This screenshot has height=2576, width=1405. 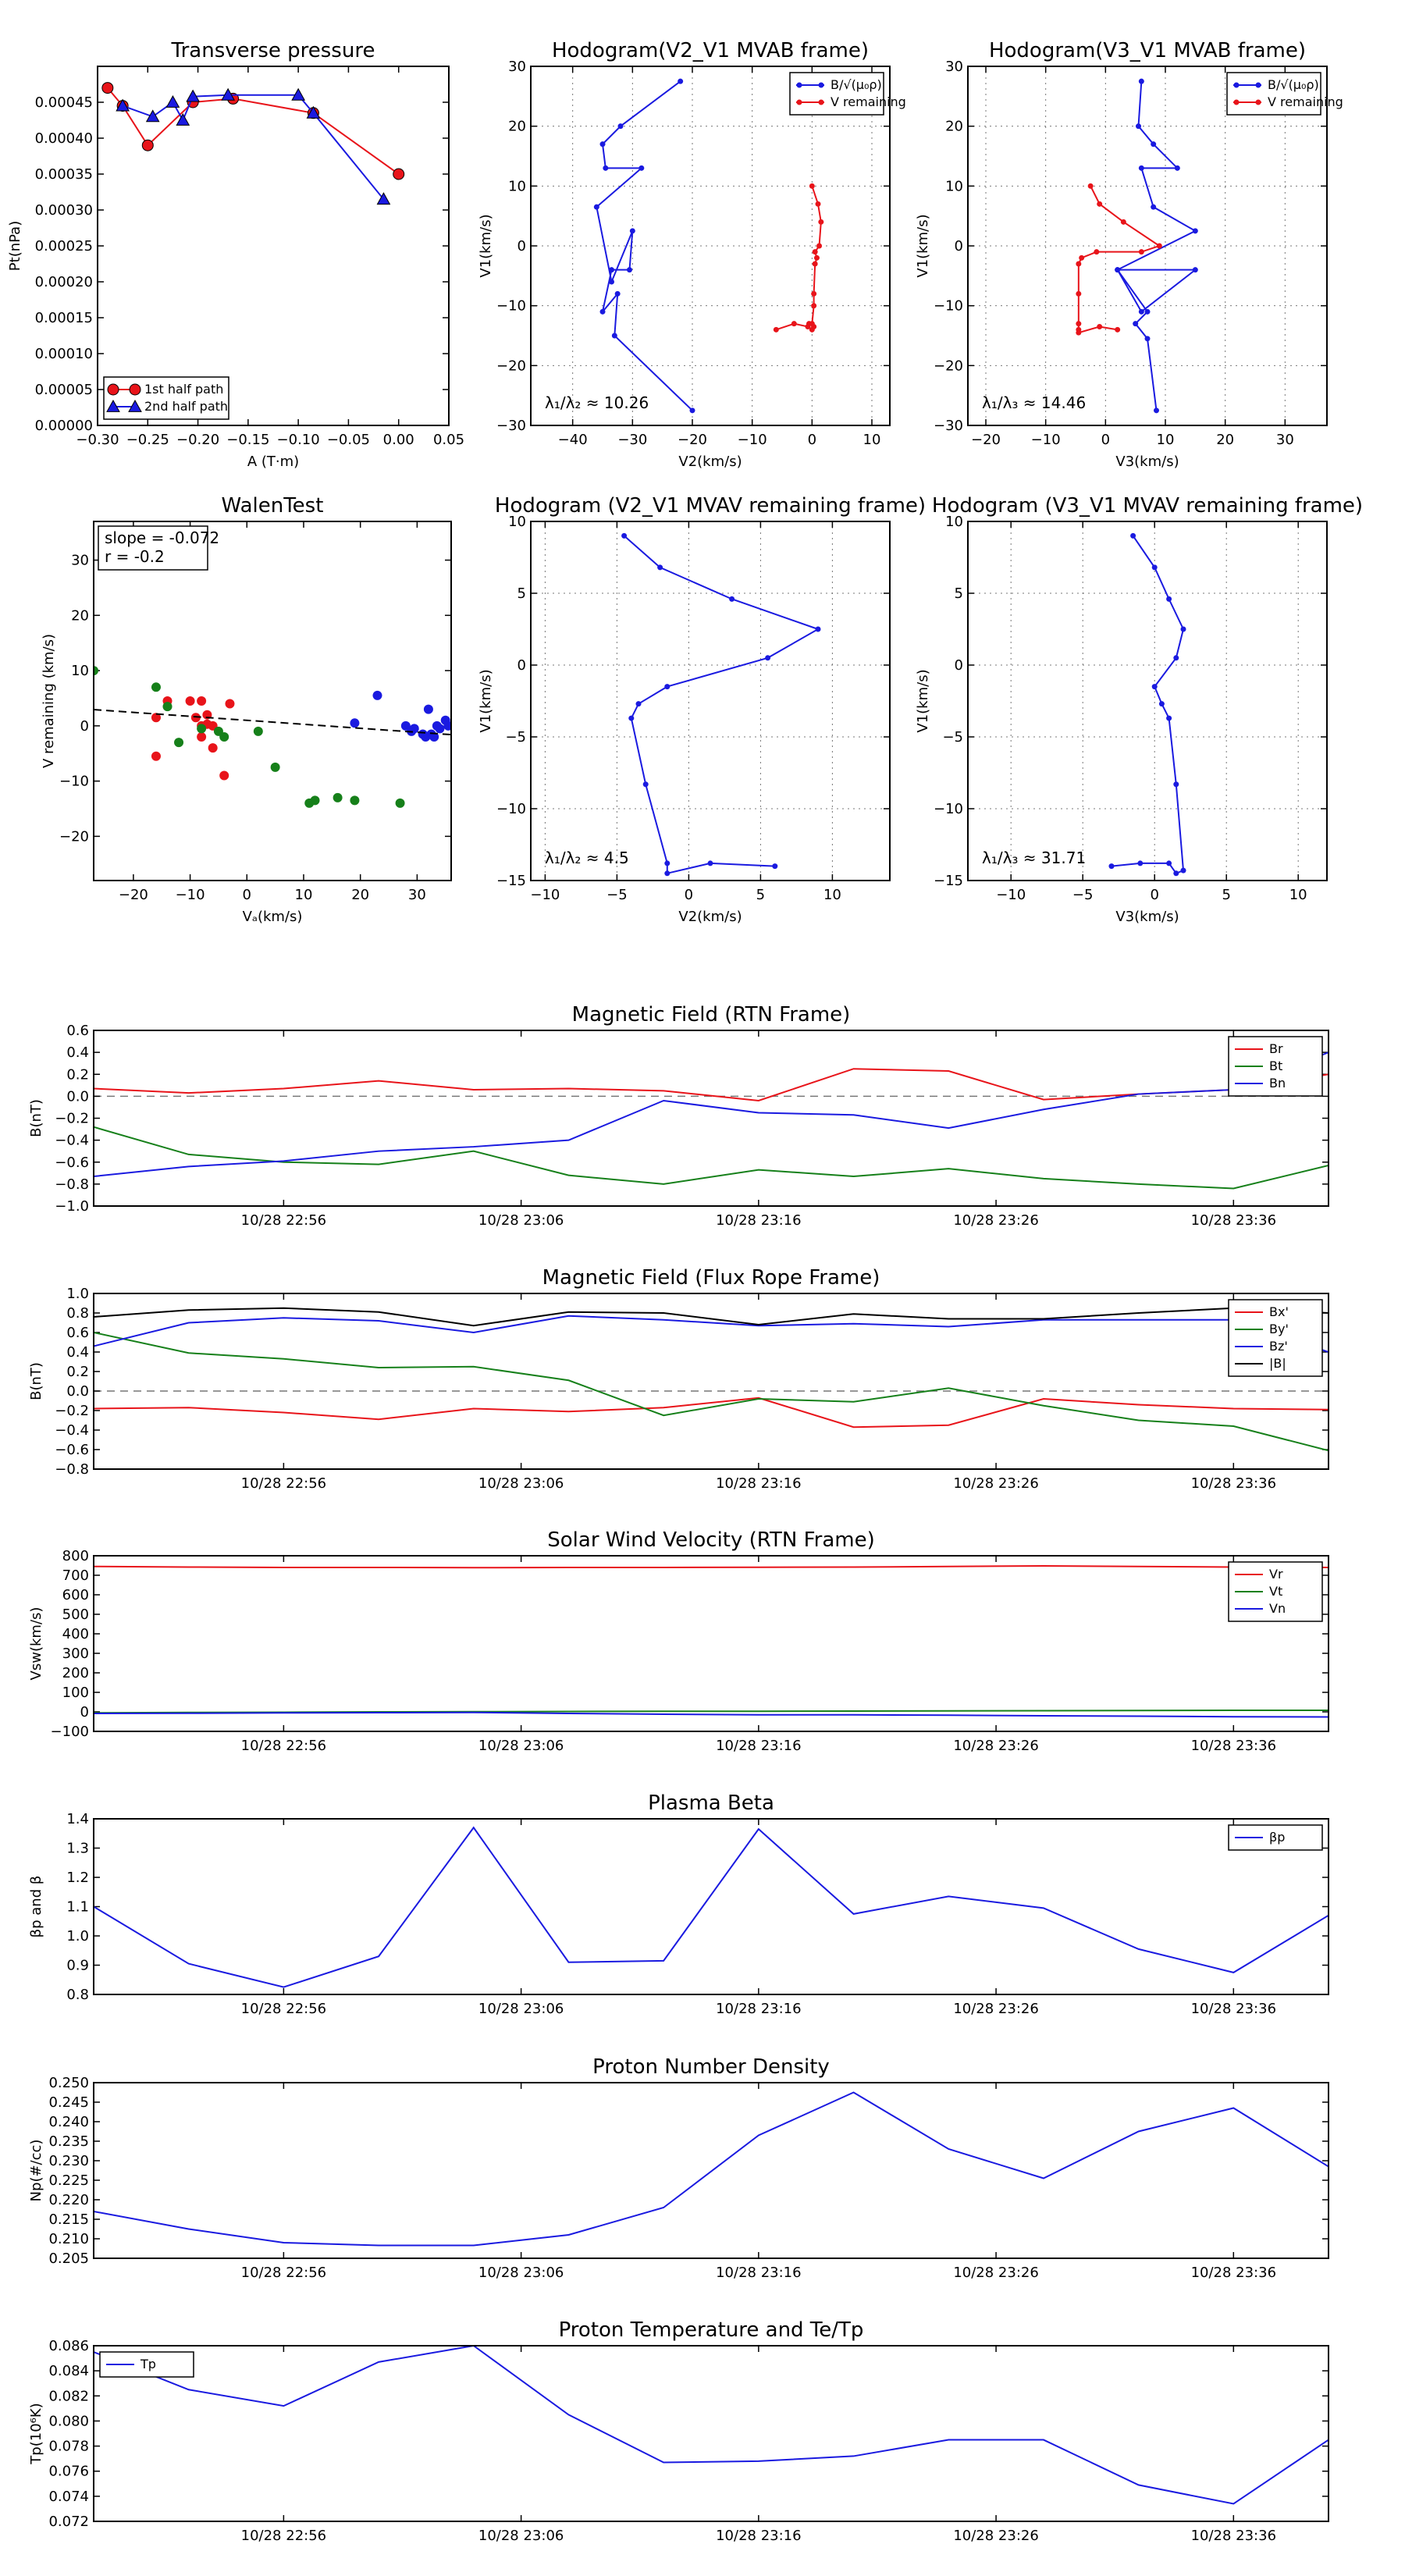 I want to click on series-line-1st half path, so click(x=254, y=131).